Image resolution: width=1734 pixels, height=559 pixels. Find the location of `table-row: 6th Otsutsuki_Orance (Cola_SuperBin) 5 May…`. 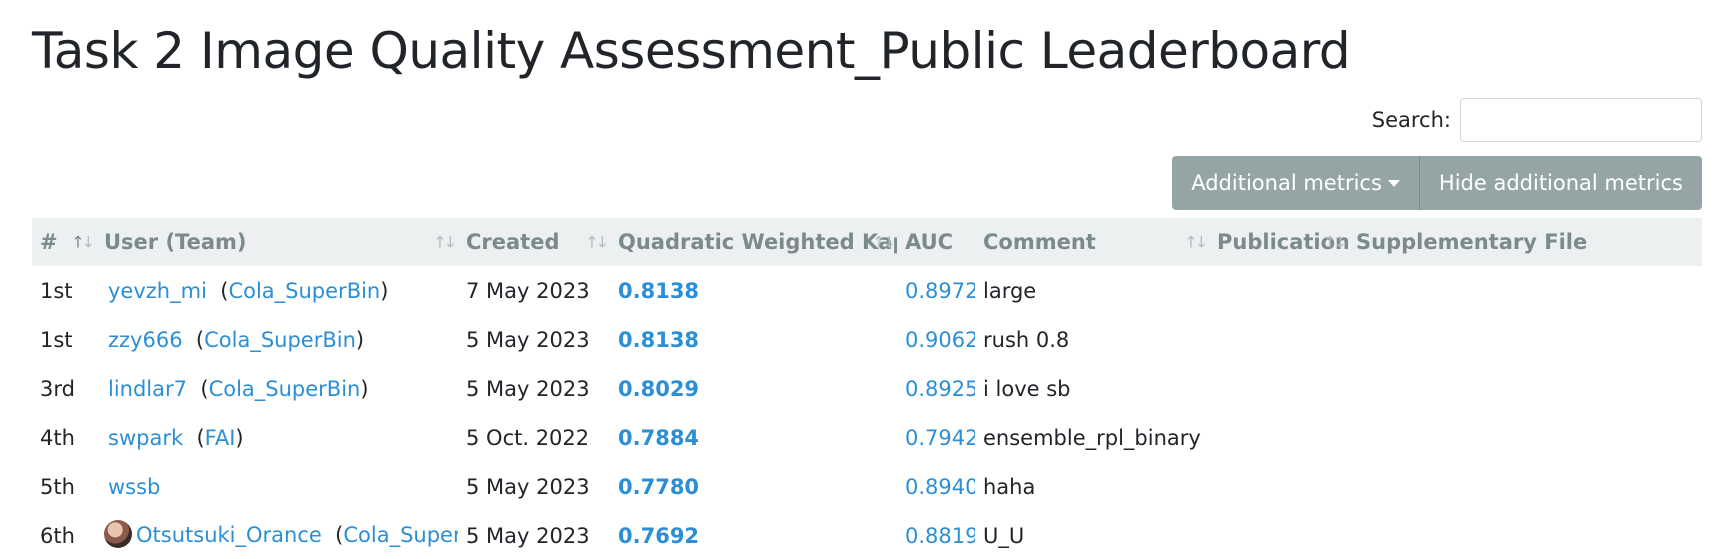

table-row: 6th Otsutsuki_Orance (Cola_SuperBin) 5 May… is located at coordinates (867, 535).